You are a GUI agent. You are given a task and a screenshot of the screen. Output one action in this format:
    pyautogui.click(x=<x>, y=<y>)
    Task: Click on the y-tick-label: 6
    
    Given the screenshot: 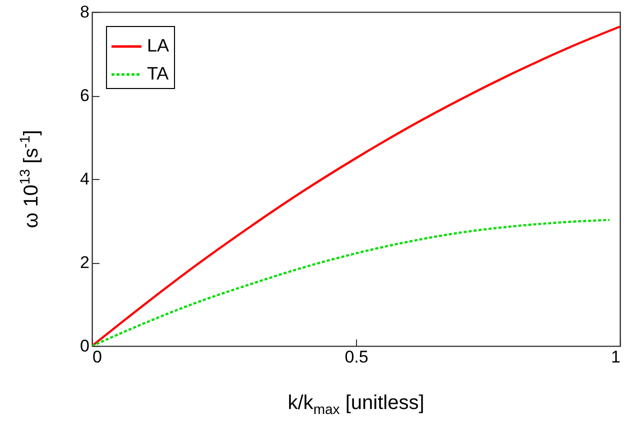 What is the action you would take?
    pyautogui.click(x=85, y=95)
    